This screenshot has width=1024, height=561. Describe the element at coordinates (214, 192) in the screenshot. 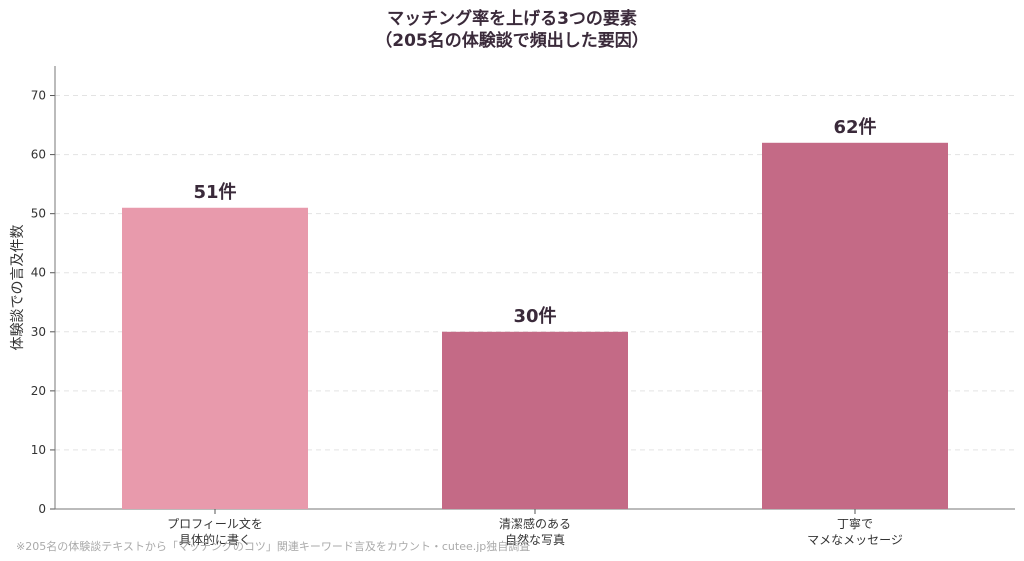

I see `data-label: 51件` at that location.